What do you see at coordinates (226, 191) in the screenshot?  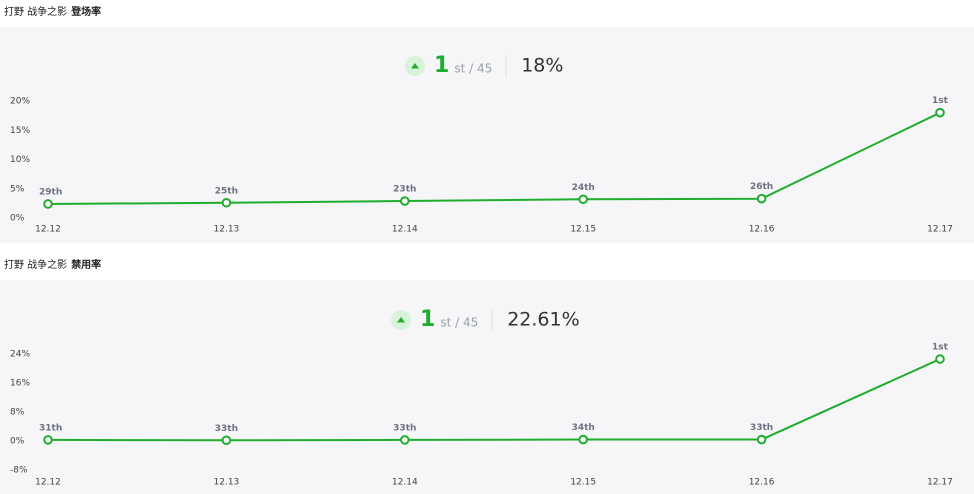 I see `rank-label: 25th` at bounding box center [226, 191].